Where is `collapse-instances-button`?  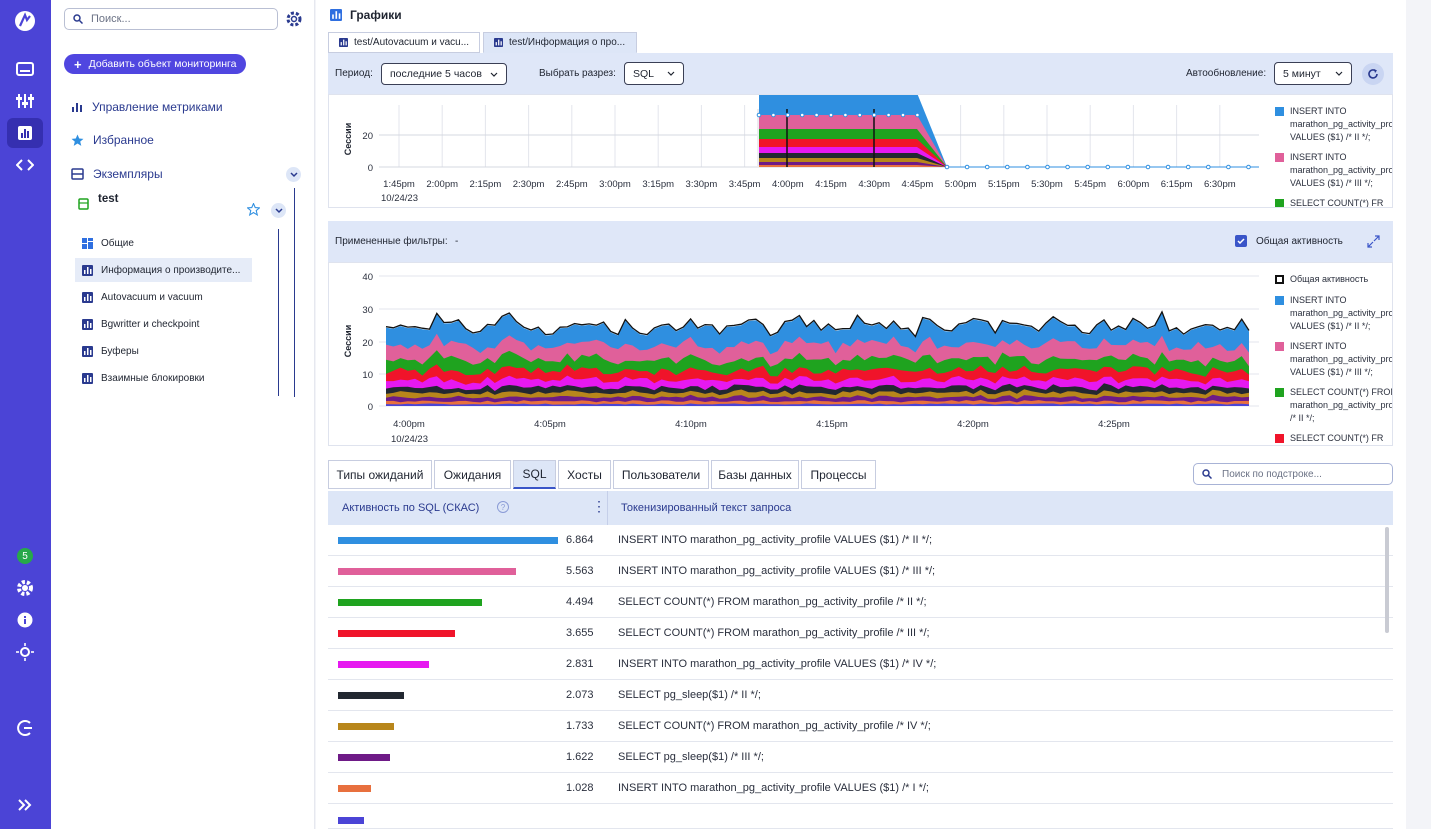 collapse-instances-button is located at coordinates (293, 174).